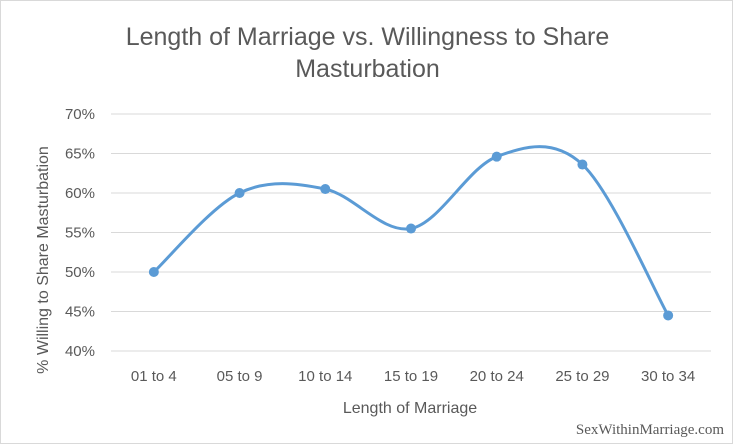 Image resolution: width=733 pixels, height=445 pixels. What do you see at coordinates (240, 376) in the screenshot?
I see `x-tick-label: 05 to 9` at bounding box center [240, 376].